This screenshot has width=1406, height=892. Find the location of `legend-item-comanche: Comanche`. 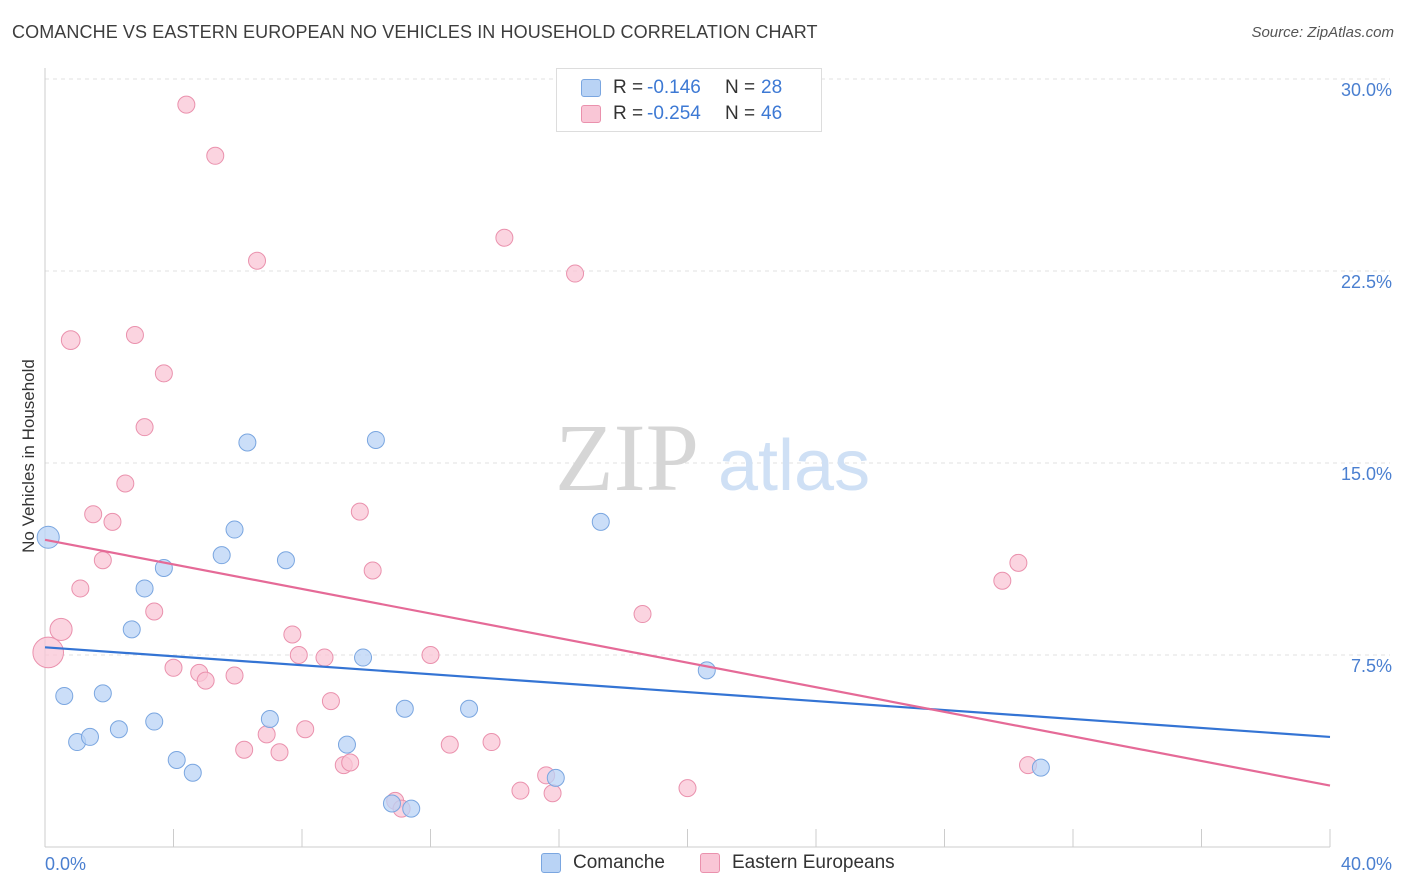

legend-item-comanche: Comanche is located at coordinates (603, 863).